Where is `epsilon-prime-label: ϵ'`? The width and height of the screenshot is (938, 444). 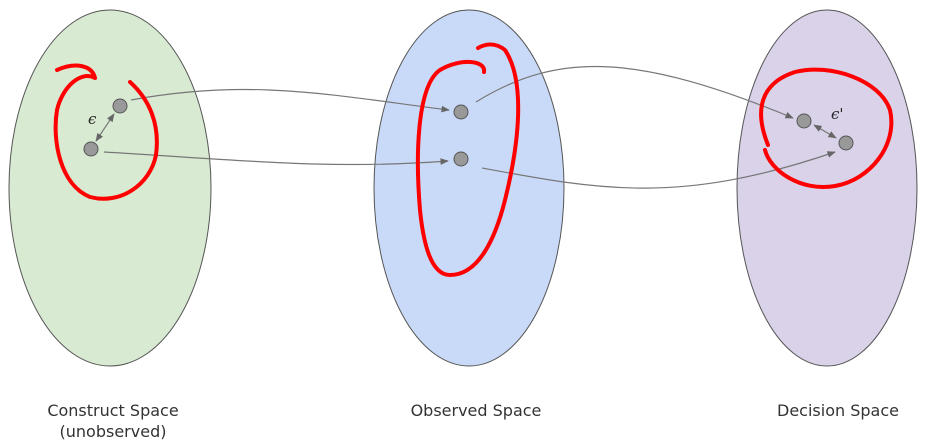 epsilon-prime-label: ϵ' is located at coordinates (837, 114).